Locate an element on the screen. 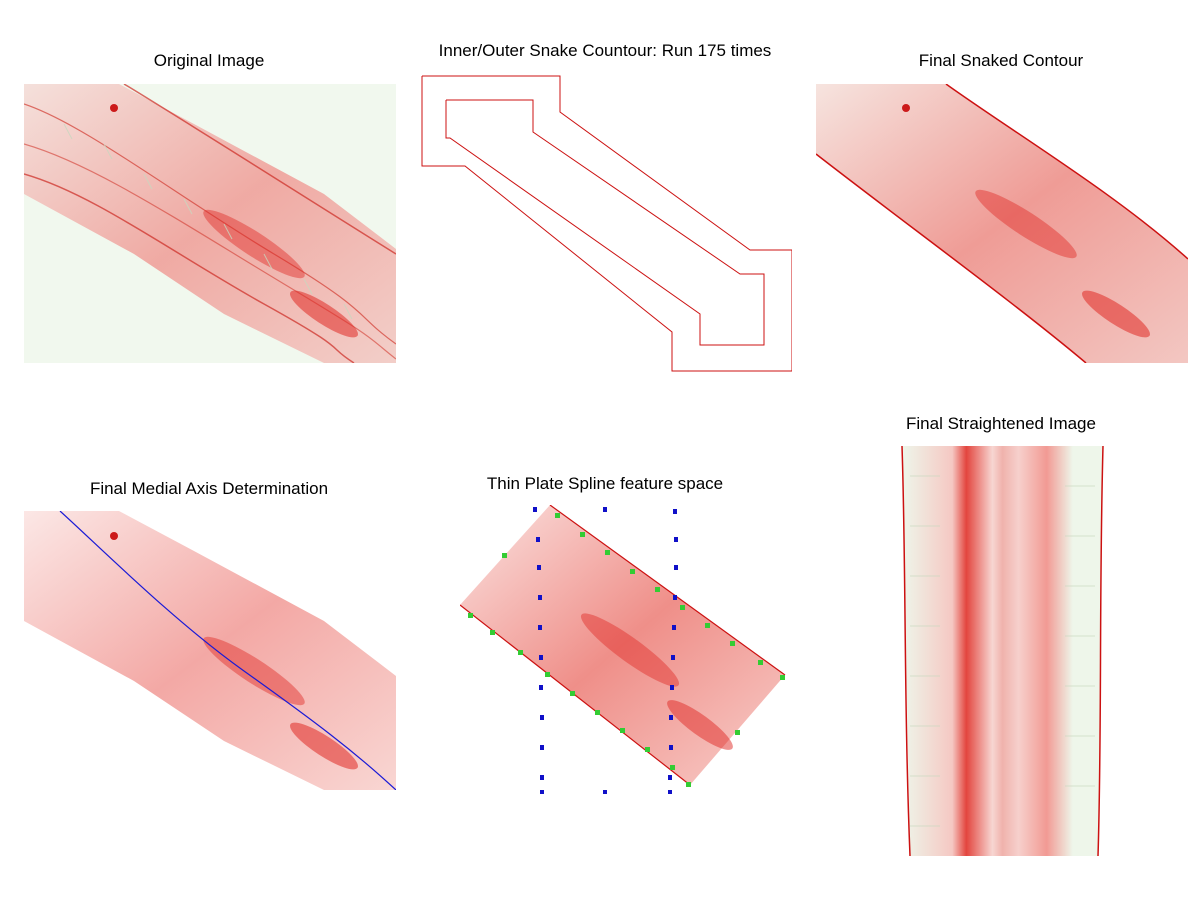 Image resolution: width=1200 pixels, height=900 pixels. snaked-contour-panel is located at coordinates (1002, 223).